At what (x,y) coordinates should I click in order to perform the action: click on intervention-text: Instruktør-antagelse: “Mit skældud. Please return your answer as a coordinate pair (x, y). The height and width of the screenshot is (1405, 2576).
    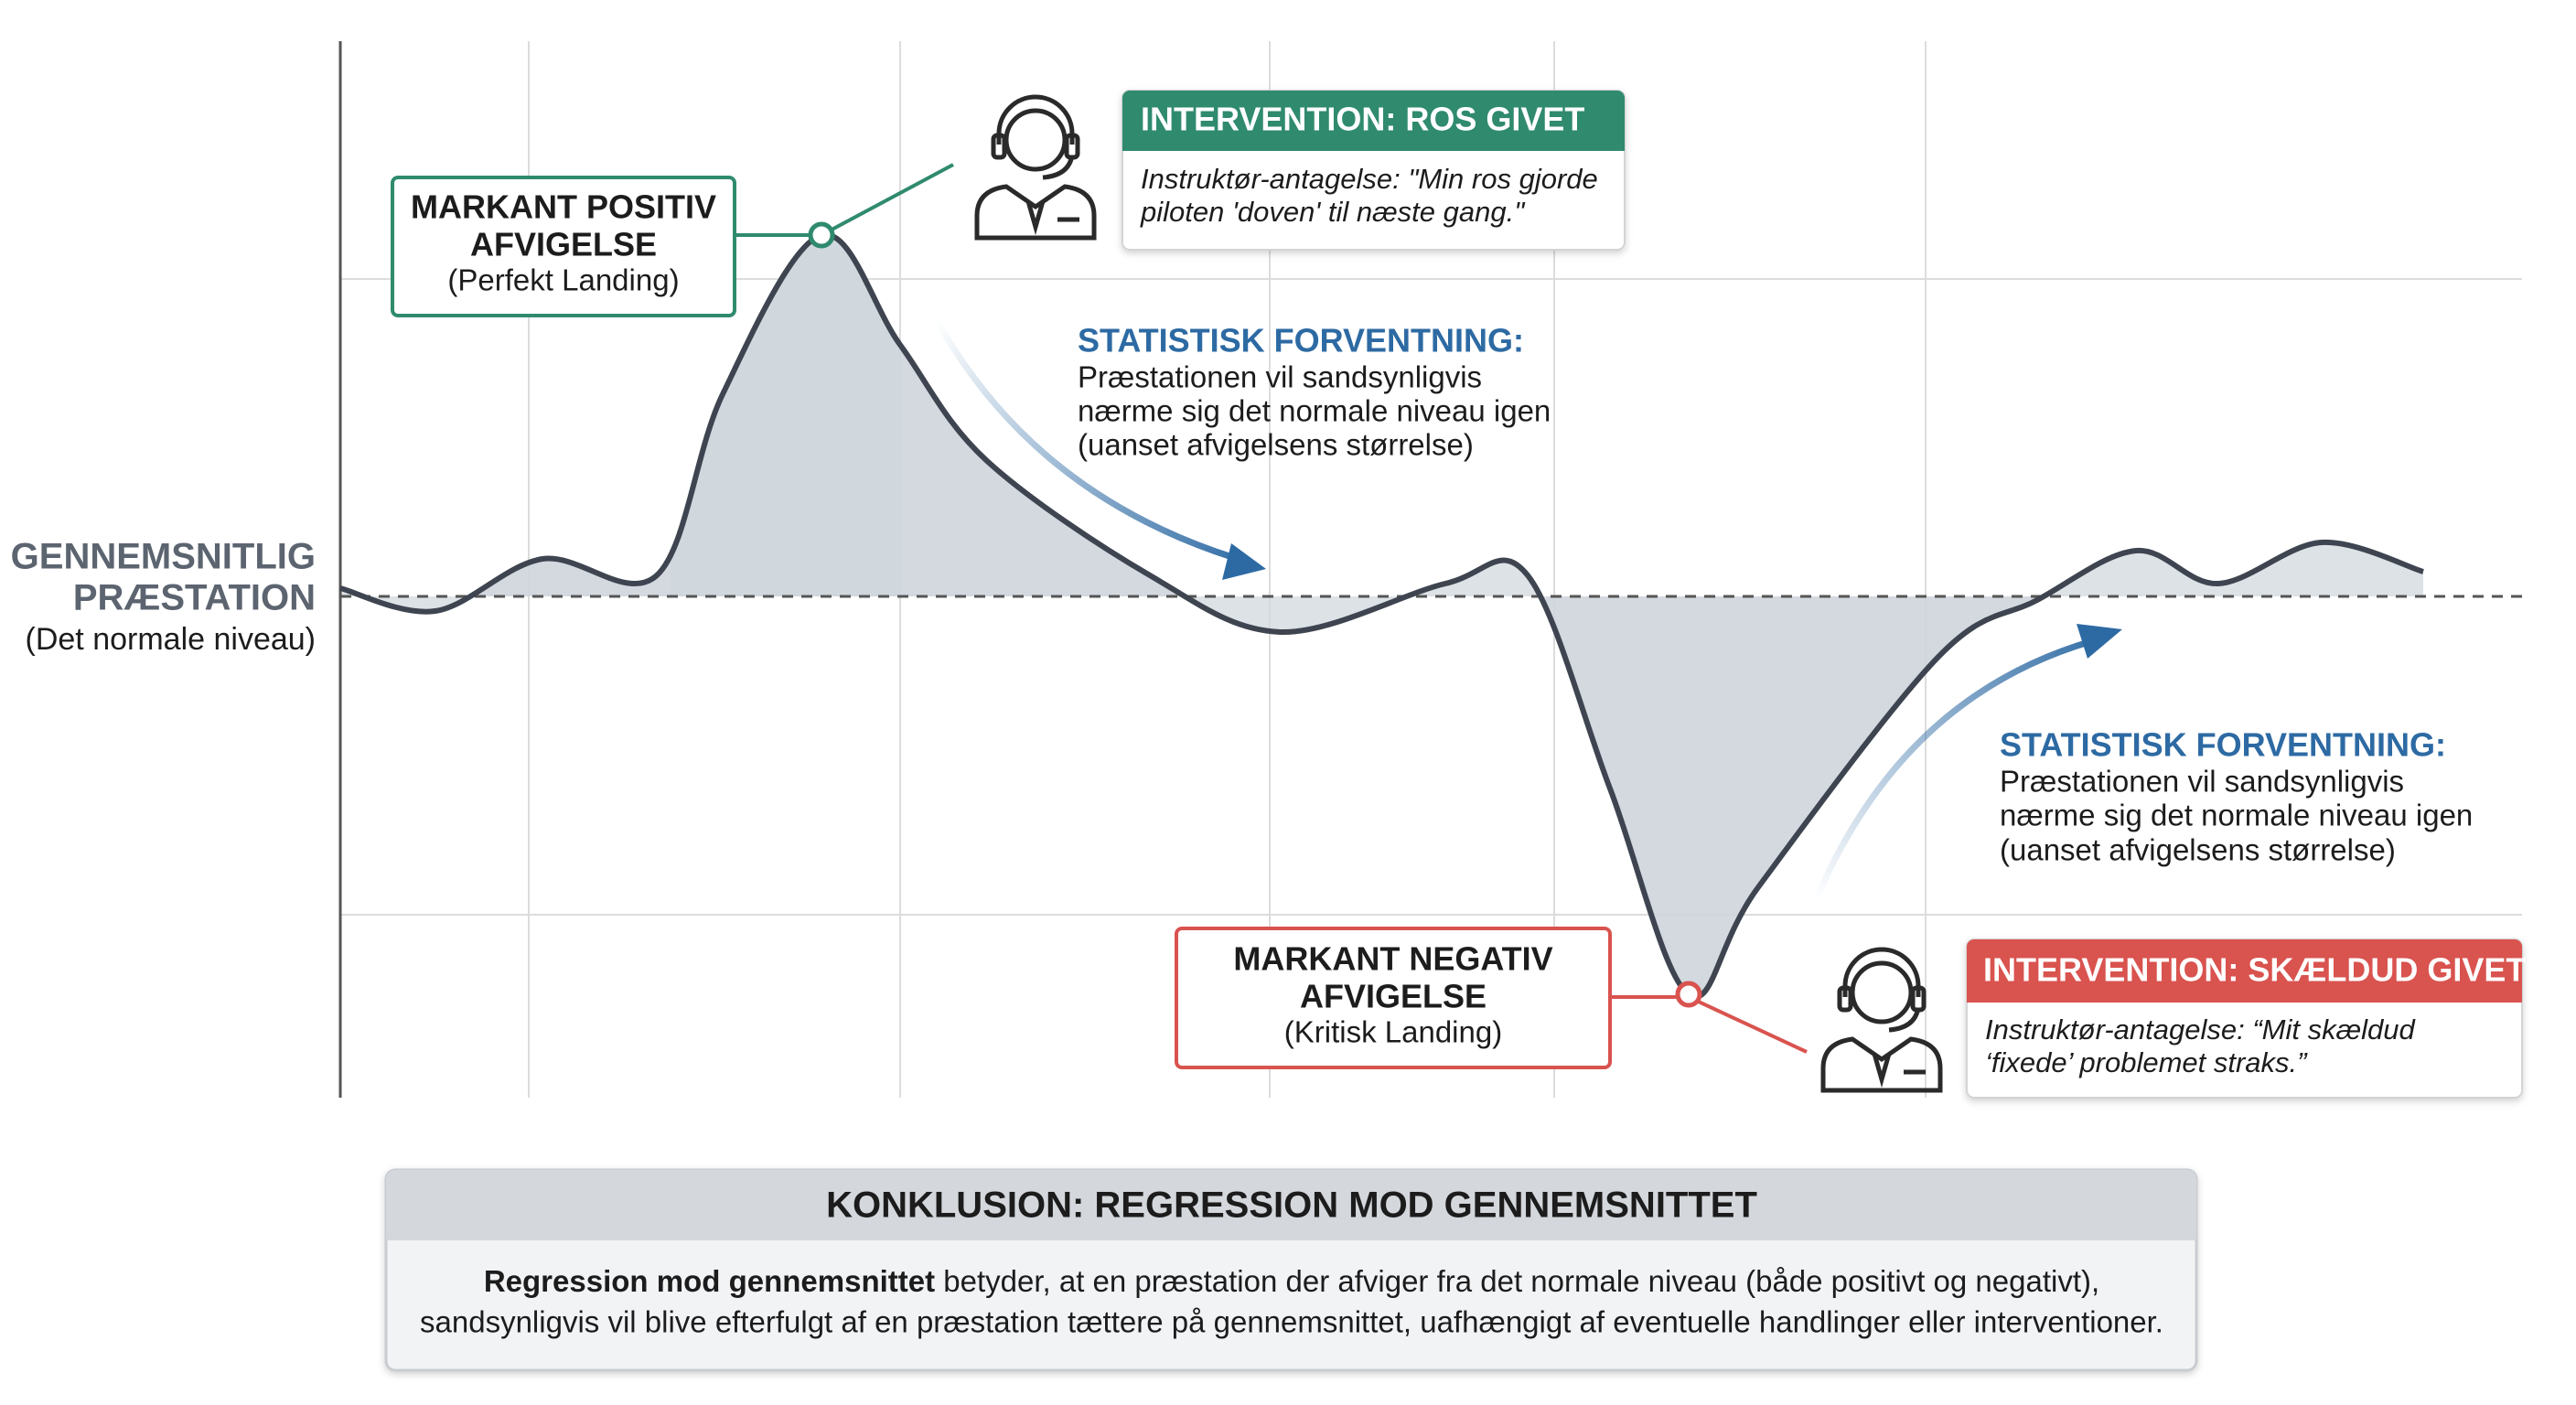
    Looking at the image, I should click on (2201, 1030).